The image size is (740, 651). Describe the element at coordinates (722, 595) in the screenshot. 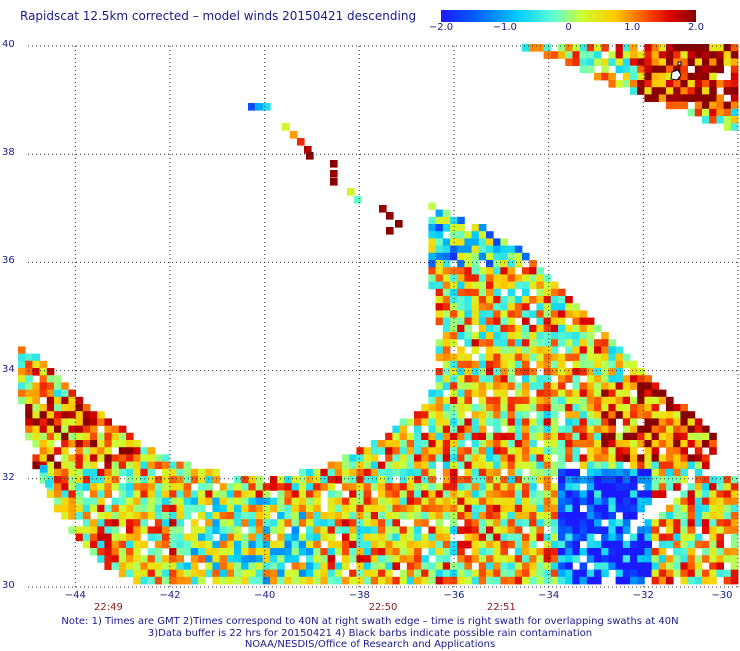

I see `longitude-tick-label: −30` at that location.